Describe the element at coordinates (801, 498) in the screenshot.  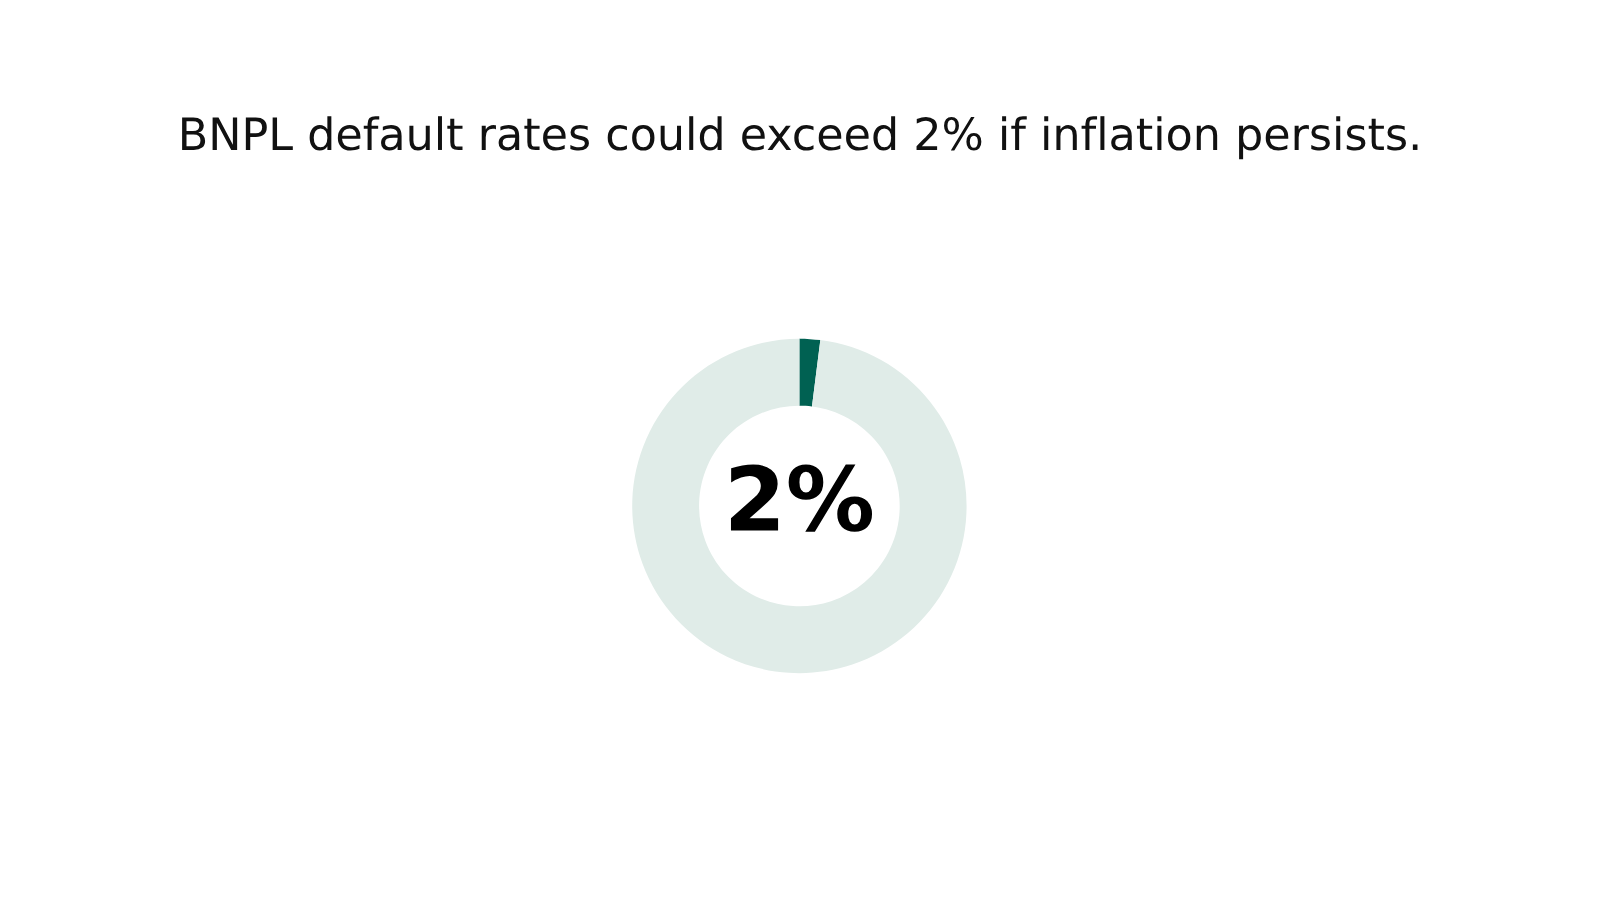
I see `data-label: 2%` at that location.